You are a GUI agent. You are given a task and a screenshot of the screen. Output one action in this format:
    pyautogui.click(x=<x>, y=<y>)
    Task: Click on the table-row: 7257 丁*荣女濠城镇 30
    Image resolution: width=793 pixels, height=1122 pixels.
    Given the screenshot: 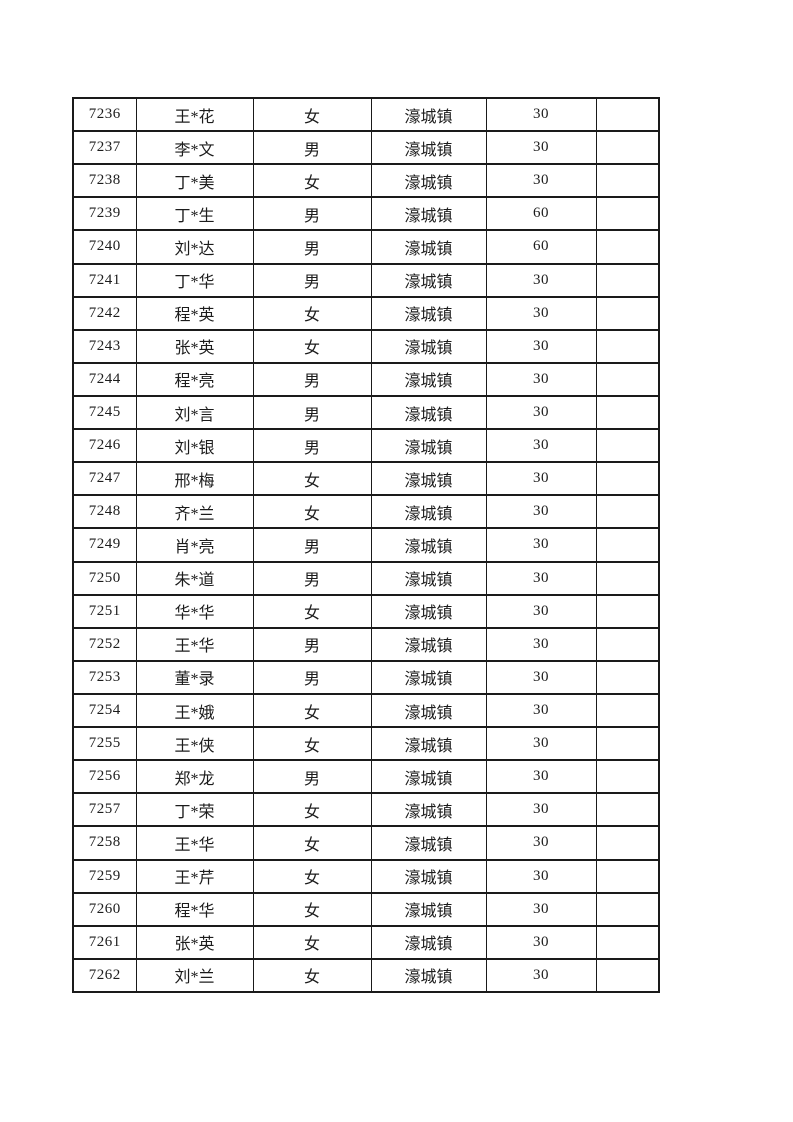 What is the action you would take?
    pyautogui.click(x=366, y=810)
    